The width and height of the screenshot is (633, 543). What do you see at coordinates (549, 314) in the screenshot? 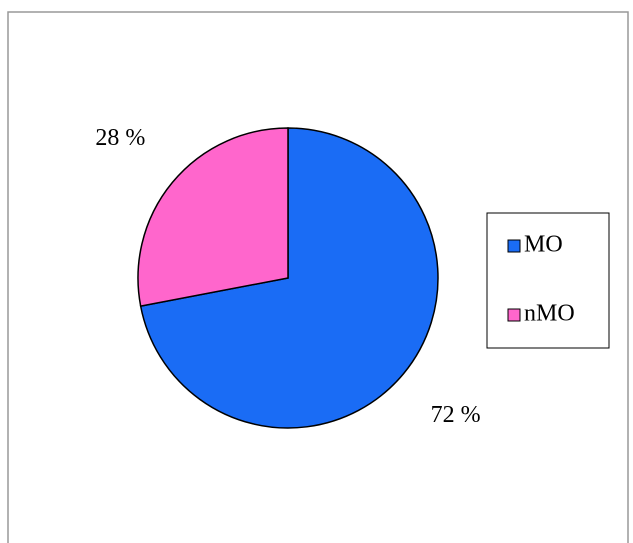
I see `legend-label: nMO` at bounding box center [549, 314].